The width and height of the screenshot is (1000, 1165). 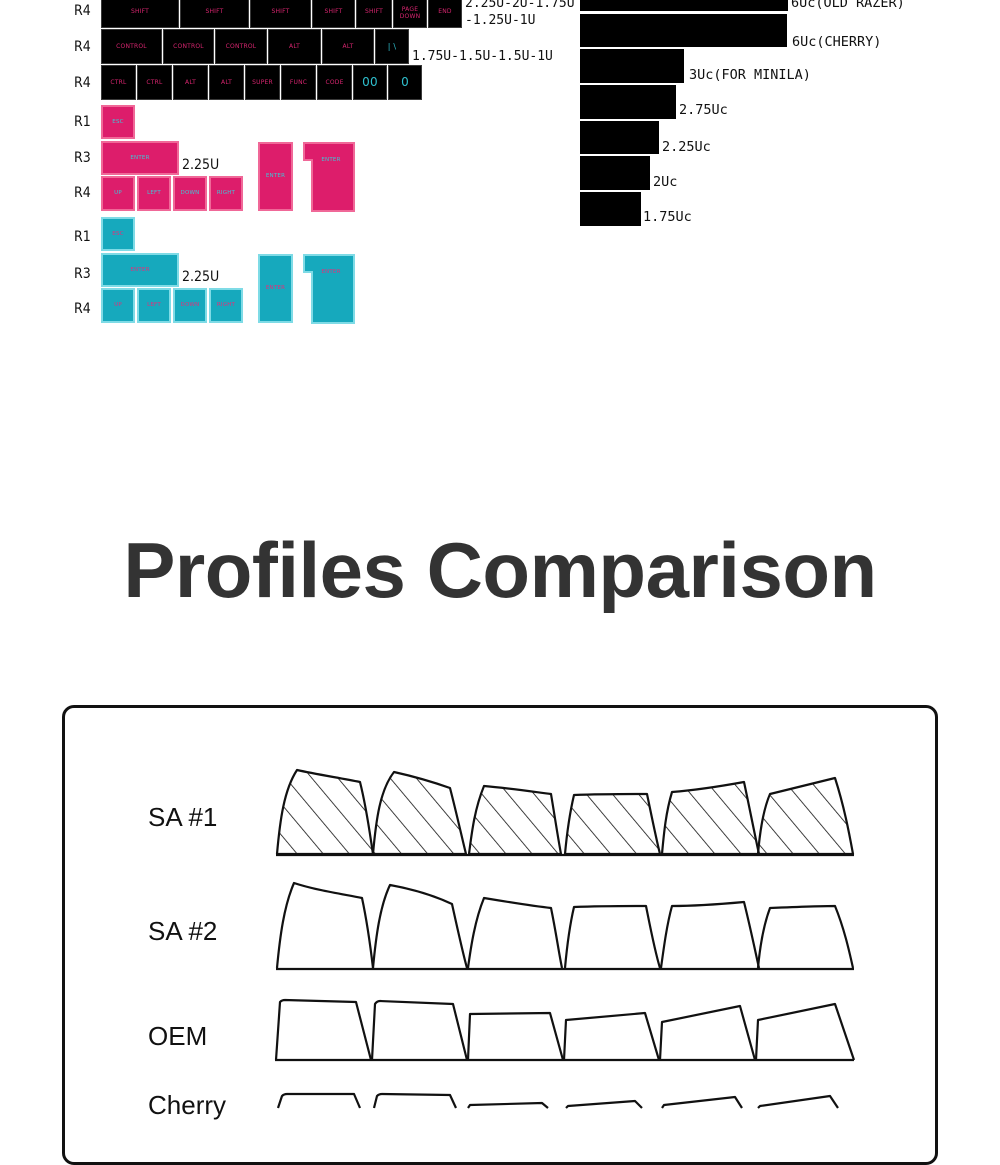 I want to click on key-enter-pink: ENTER, so click(x=140, y=158).